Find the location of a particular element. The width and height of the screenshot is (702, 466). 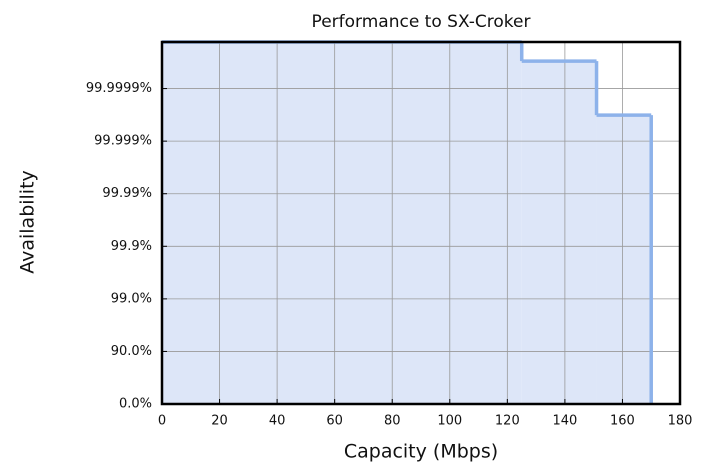

y-tick-label: 0.0% is located at coordinates (135, 404).